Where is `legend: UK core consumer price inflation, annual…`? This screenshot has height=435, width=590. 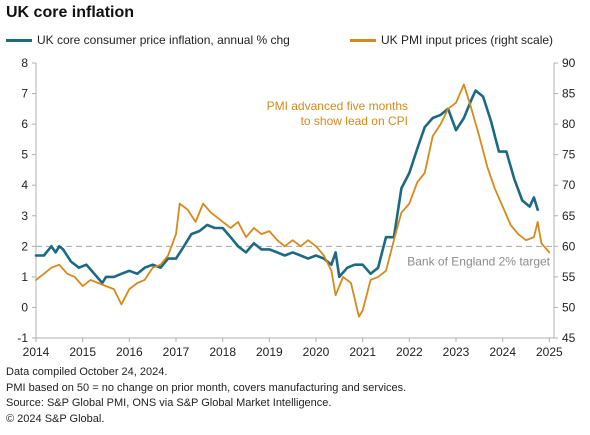 legend: UK core consumer price inflation, annual… is located at coordinates (295, 41).